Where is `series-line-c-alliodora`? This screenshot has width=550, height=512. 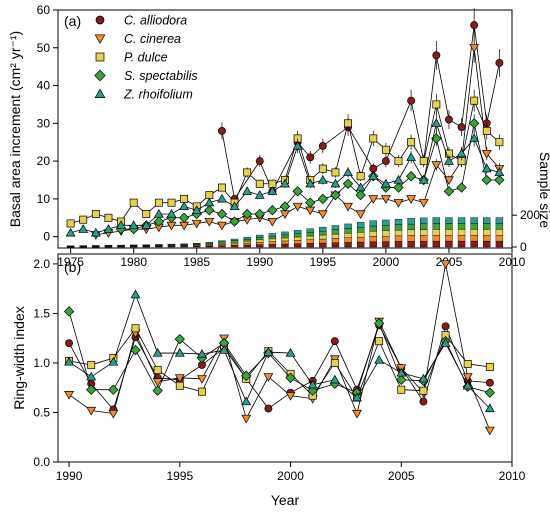 series-line-c-alliodora is located at coordinates (279, 367).